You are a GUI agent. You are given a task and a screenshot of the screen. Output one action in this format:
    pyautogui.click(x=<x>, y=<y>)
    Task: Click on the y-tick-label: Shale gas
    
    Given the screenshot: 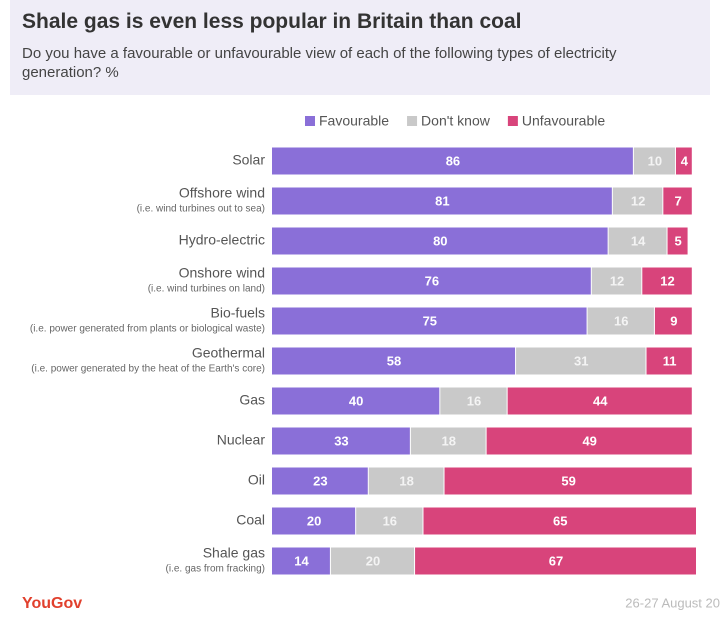 What is the action you would take?
    pyautogui.click(x=234, y=553)
    